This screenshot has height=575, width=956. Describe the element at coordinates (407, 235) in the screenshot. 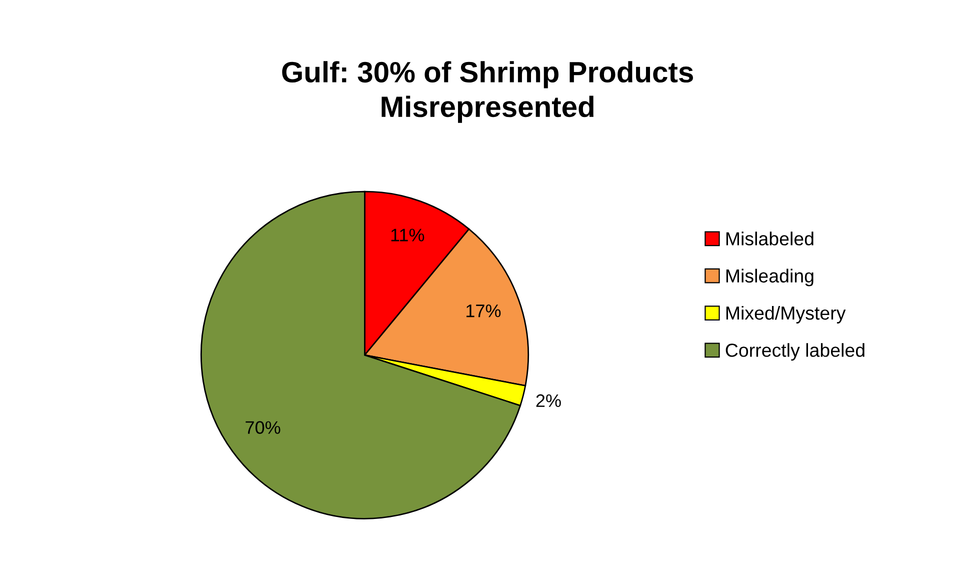

I see `data-label: 11%` at that location.